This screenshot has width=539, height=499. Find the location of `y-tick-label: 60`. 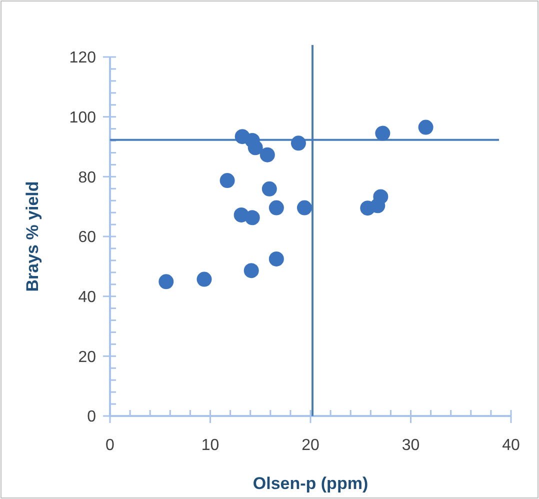

y-tick-label: 60 is located at coordinates (87, 237).